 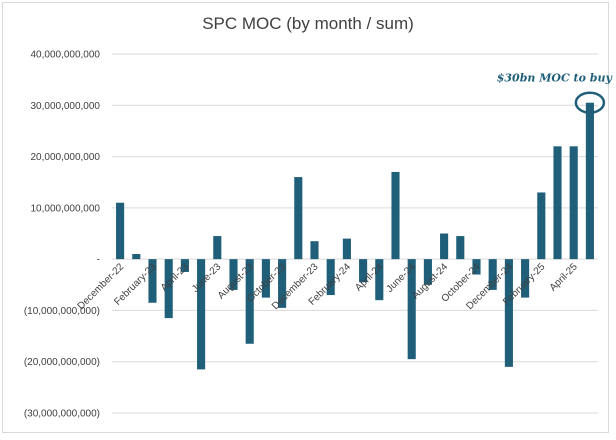 What do you see at coordinates (308, 23) in the screenshot?
I see `chart-title: SPC MOC (by month / sum)` at bounding box center [308, 23].